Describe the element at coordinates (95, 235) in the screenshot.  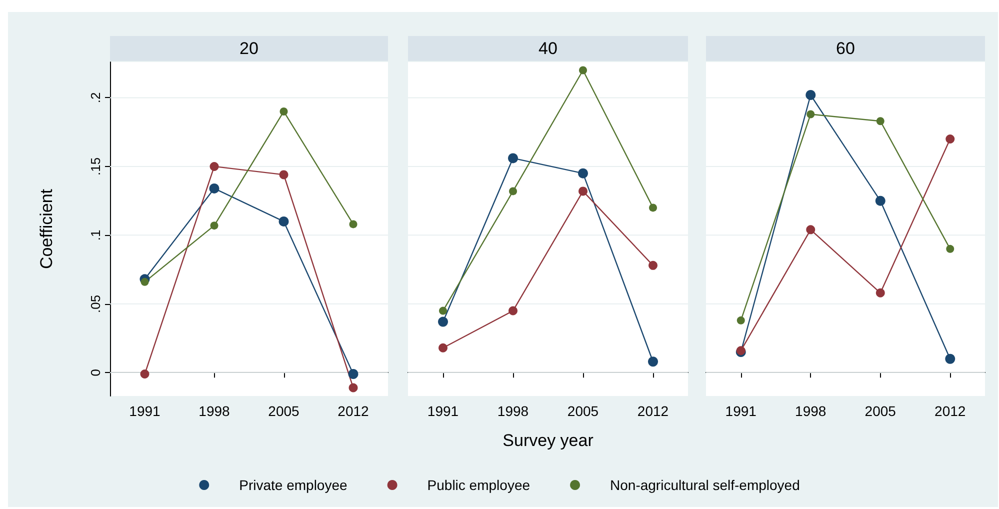
I see `y-tick-label: .1` at that location.